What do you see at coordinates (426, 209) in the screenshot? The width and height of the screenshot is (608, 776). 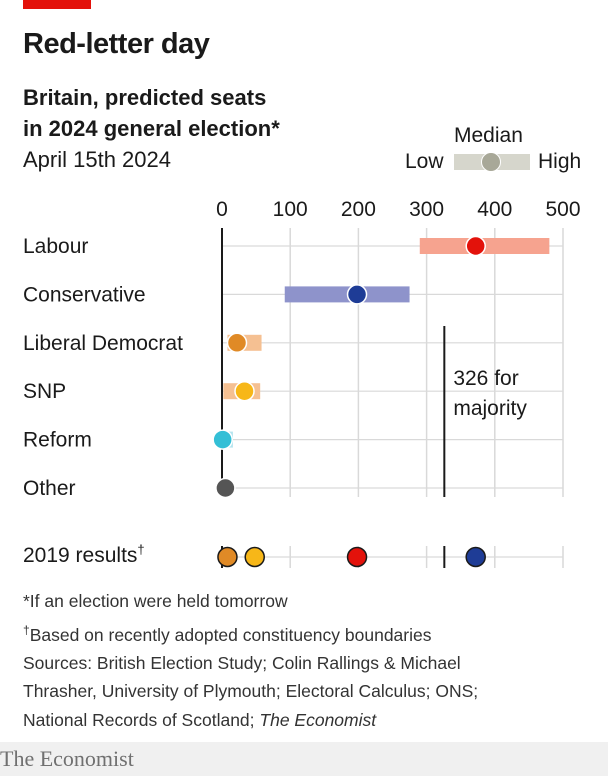 I see `x-tick-label: 300` at bounding box center [426, 209].